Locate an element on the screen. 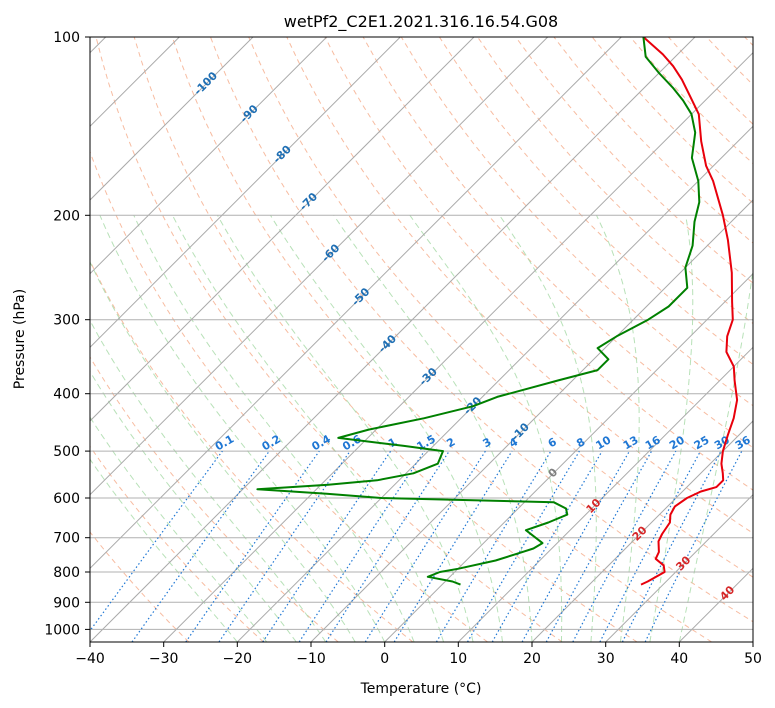 Image resolution: width=775 pixels, height=708 pixels. y-tick-label: 900 is located at coordinates (66, 603).